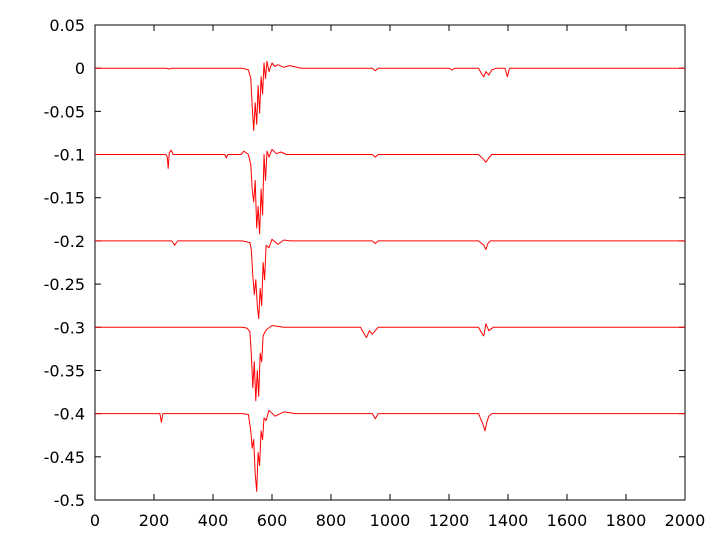 The height and width of the screenshot is (540, 720). Describe the element at coordinates (64, 457) in the screenshot. I see `y-tick-label: -0.45` at that location.